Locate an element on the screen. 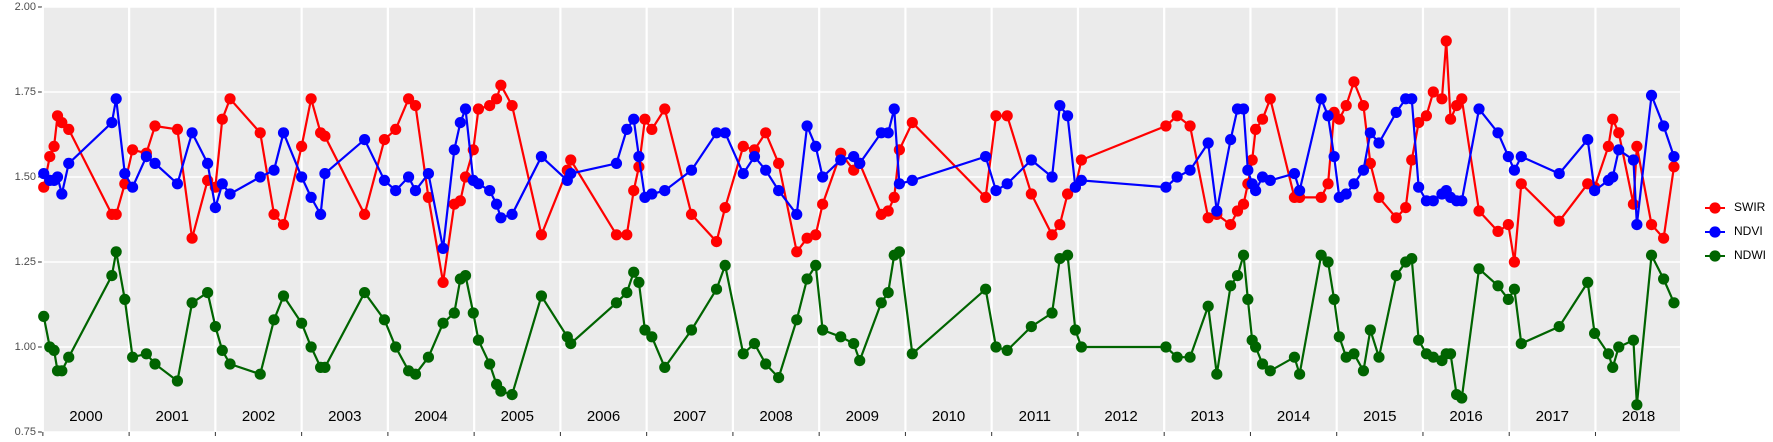  year-label: 2002 is located at coordinates (258, 416).